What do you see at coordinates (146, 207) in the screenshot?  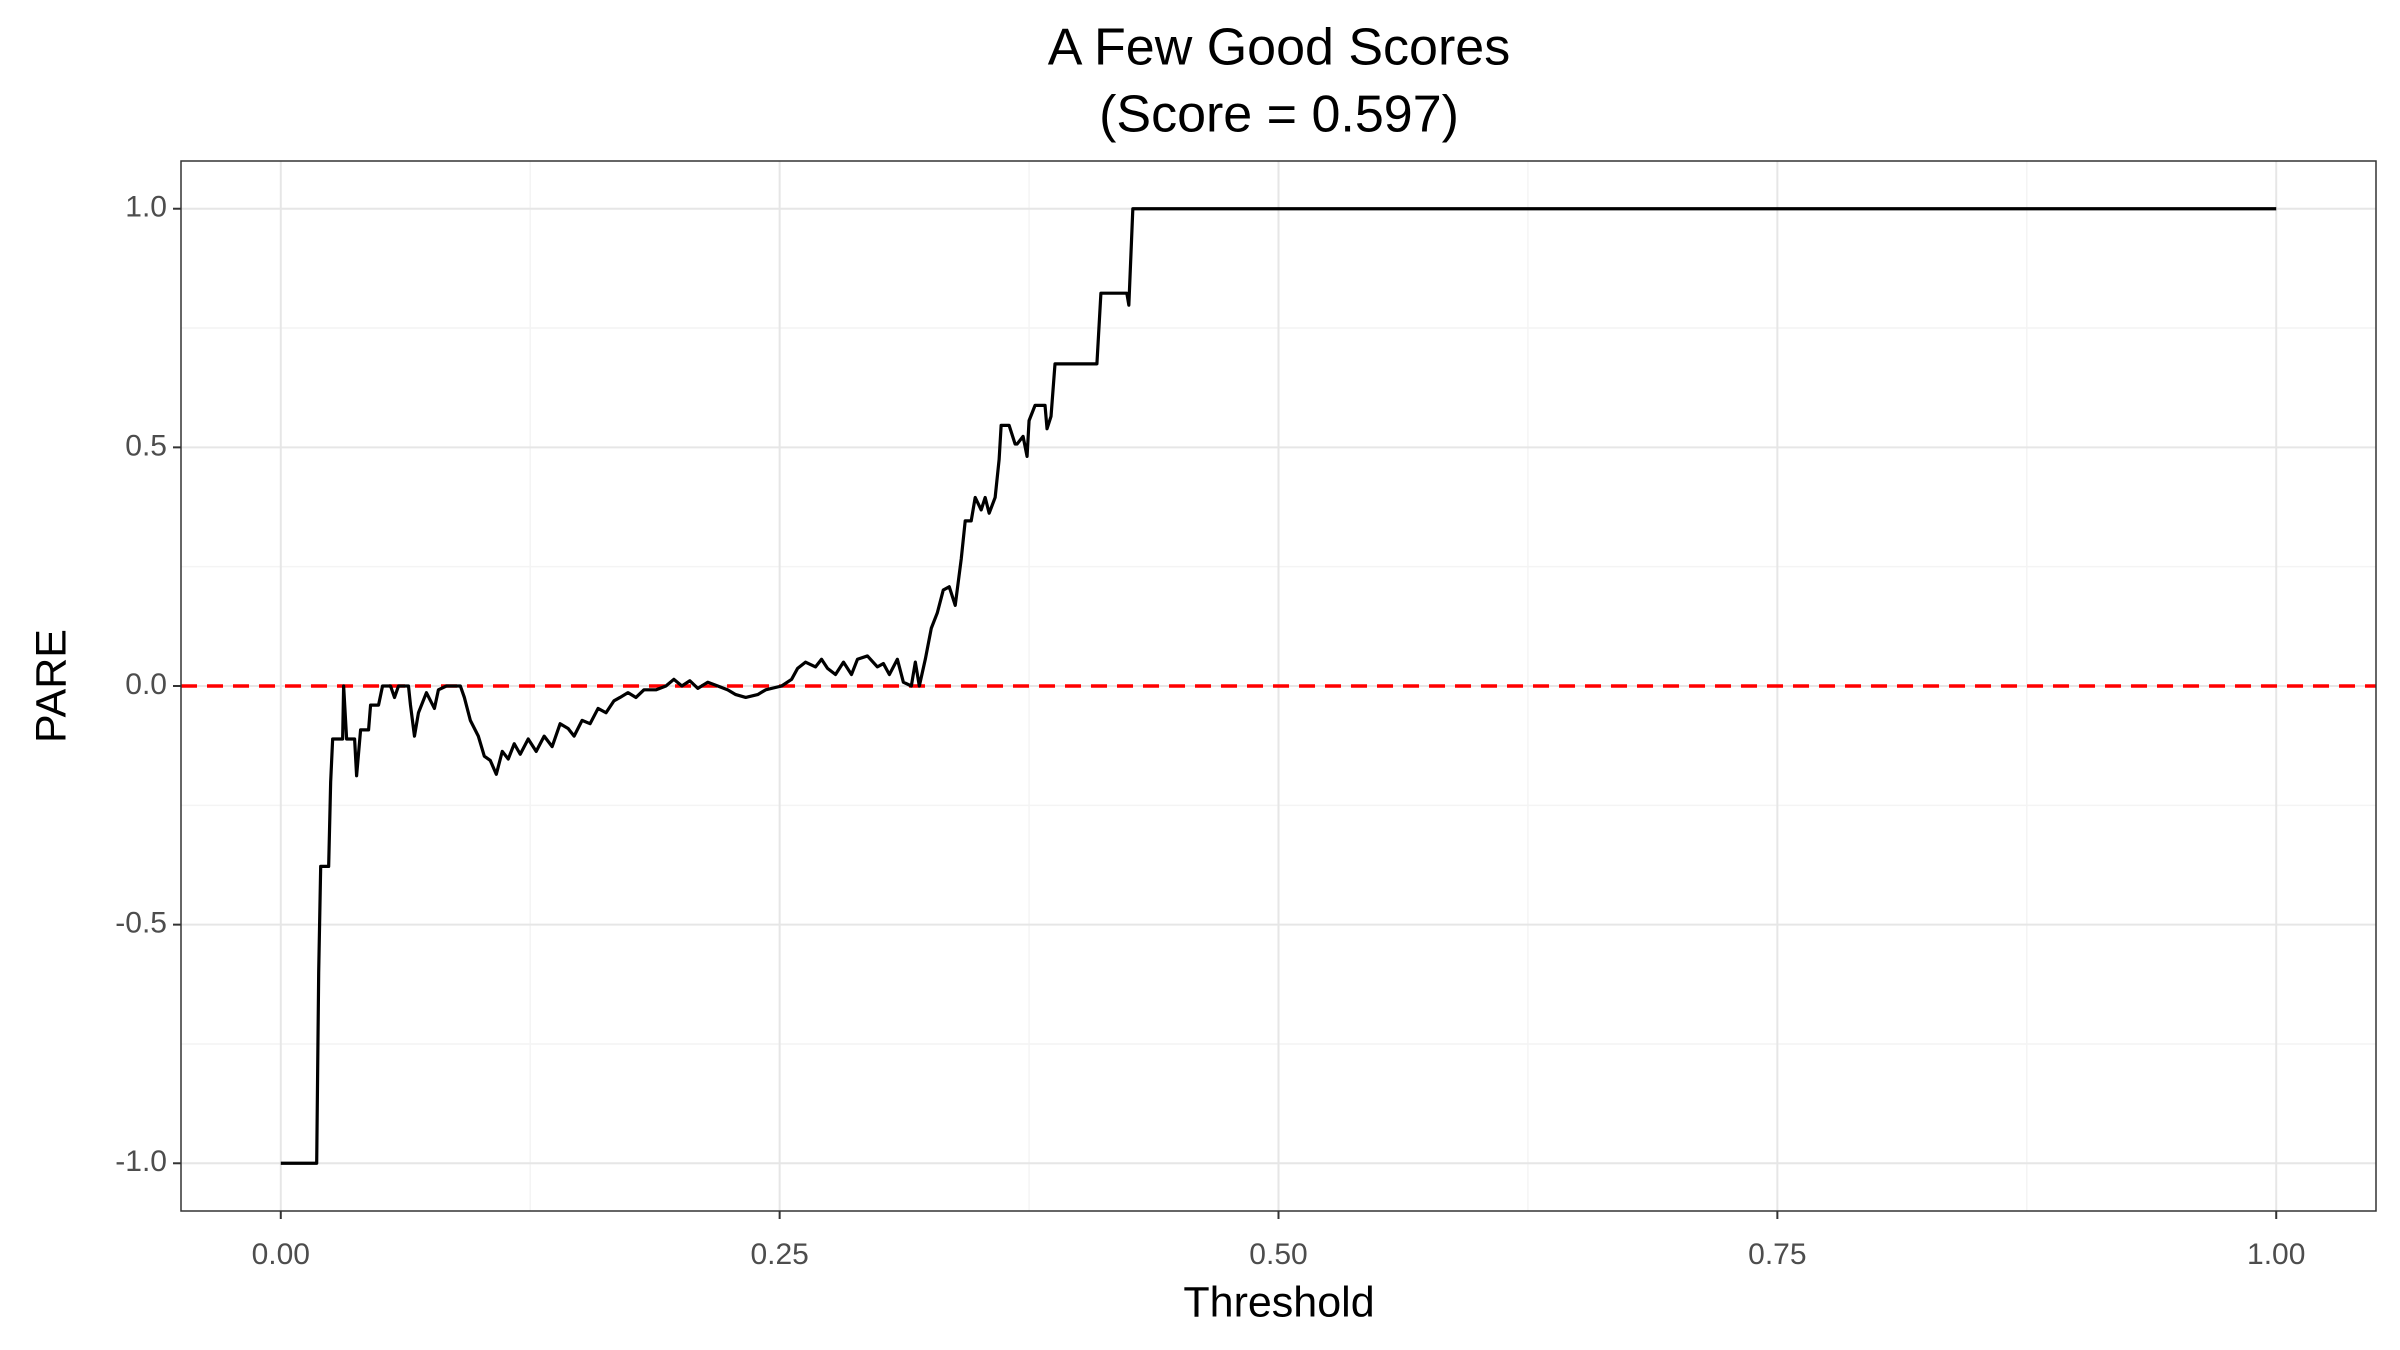 I see `y-tick-label: 1.0` at bounding box center [146, 207].